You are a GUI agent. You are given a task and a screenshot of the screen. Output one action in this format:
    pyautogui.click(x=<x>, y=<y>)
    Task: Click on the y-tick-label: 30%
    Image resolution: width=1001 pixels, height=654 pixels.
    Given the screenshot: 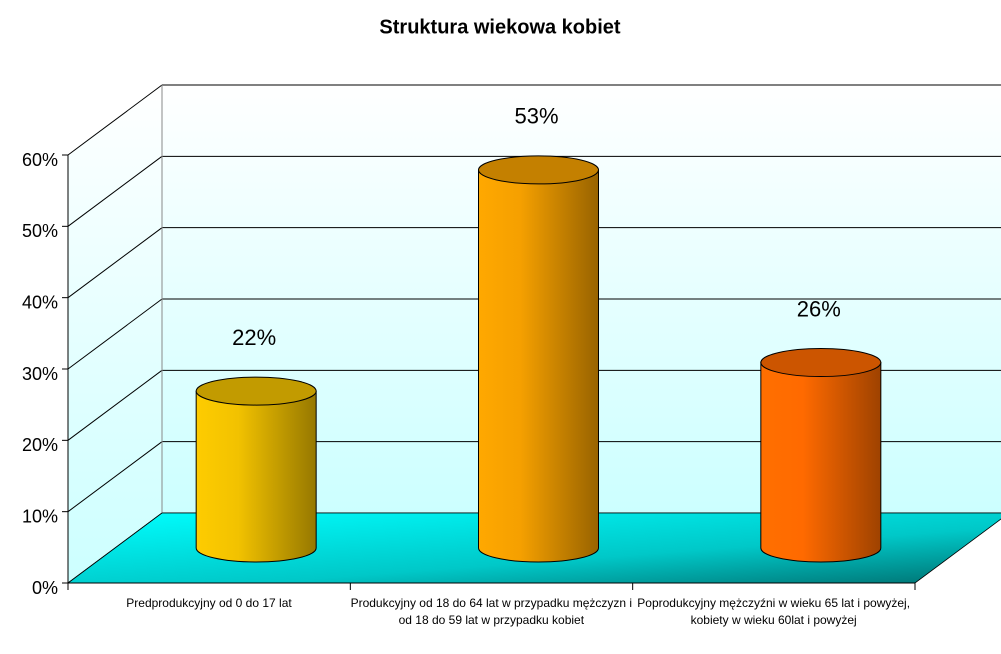 What is the action you would take?
    pyautogui.click(x=40, y=374)
    